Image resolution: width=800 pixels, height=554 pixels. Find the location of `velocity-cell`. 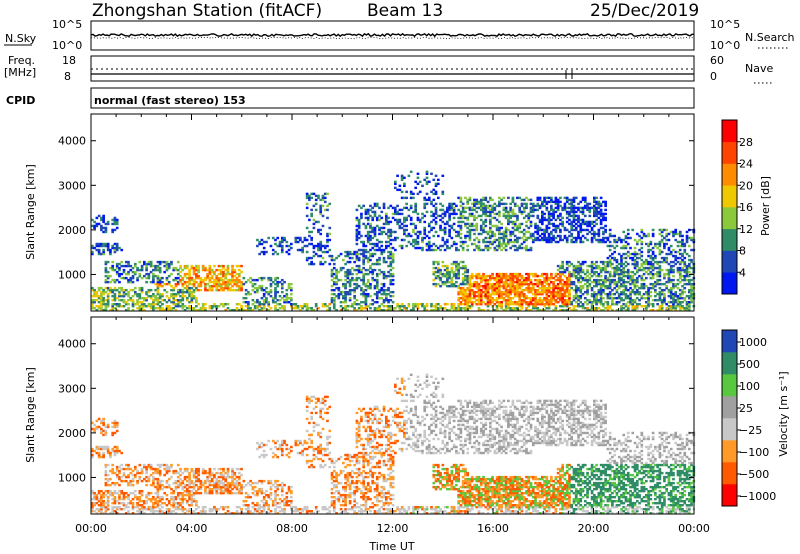

velocity-cell is located at coordinates (117, 483).